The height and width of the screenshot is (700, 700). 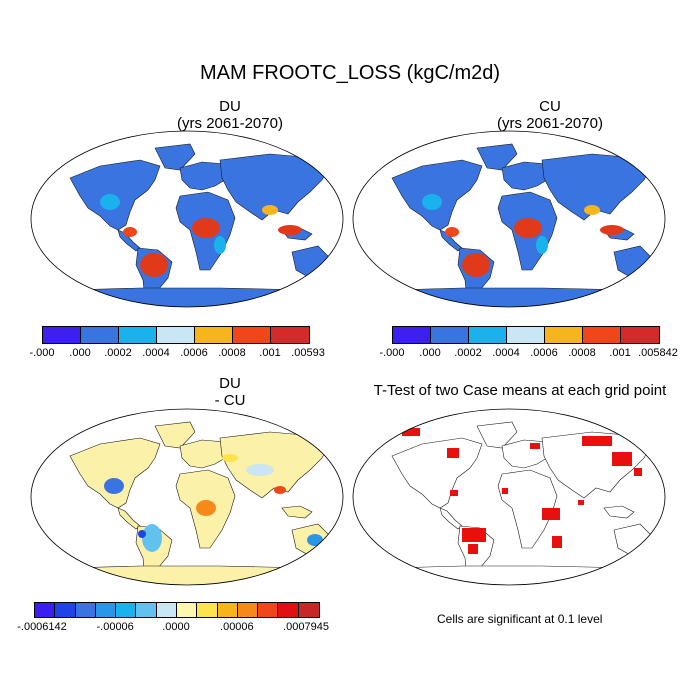 What do you see at coordinates (550, 123) in the screenshot?
I see `panel-cu-subtitle: (yrs 2061-2070)` at bounding box center [550, 123].